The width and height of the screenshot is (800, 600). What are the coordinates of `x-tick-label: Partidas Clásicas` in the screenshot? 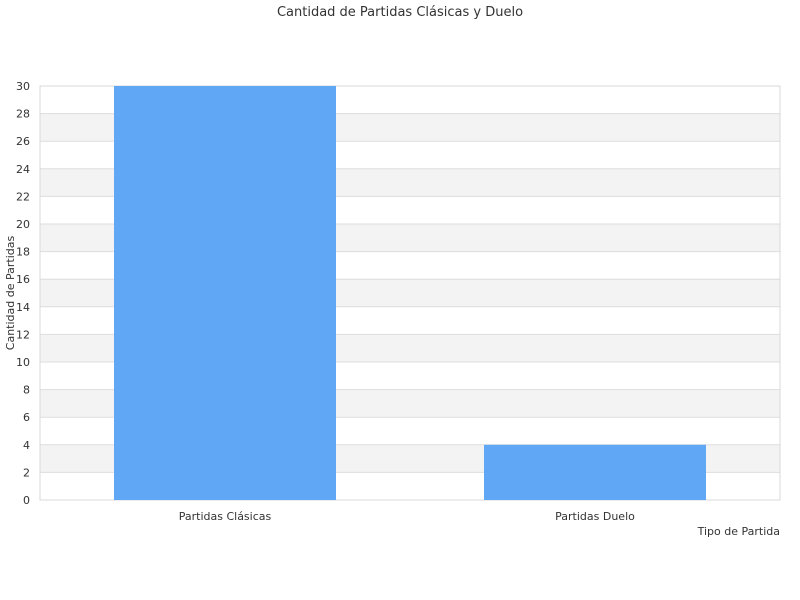 It's located at (225, 516).